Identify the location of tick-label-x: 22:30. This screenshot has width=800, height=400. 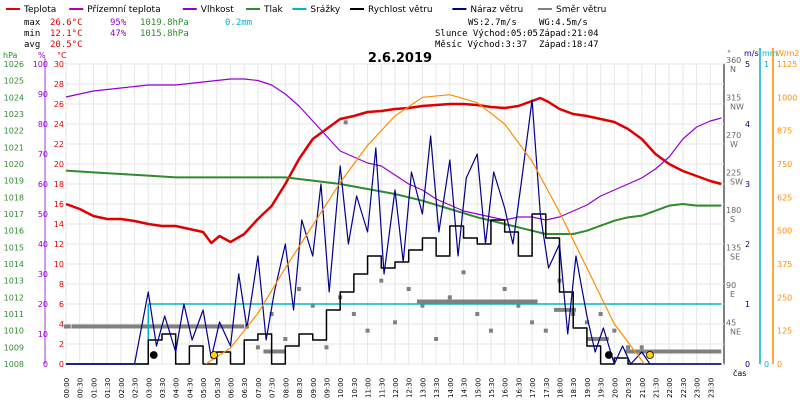
(684, 388).